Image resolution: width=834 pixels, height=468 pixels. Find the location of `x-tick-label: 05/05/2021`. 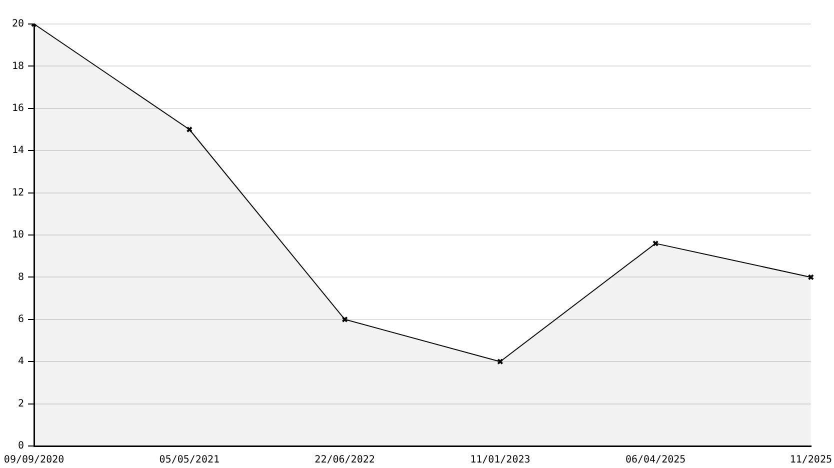

x-tick-label: 05/05/2021 is located at coordinates (189, 460).